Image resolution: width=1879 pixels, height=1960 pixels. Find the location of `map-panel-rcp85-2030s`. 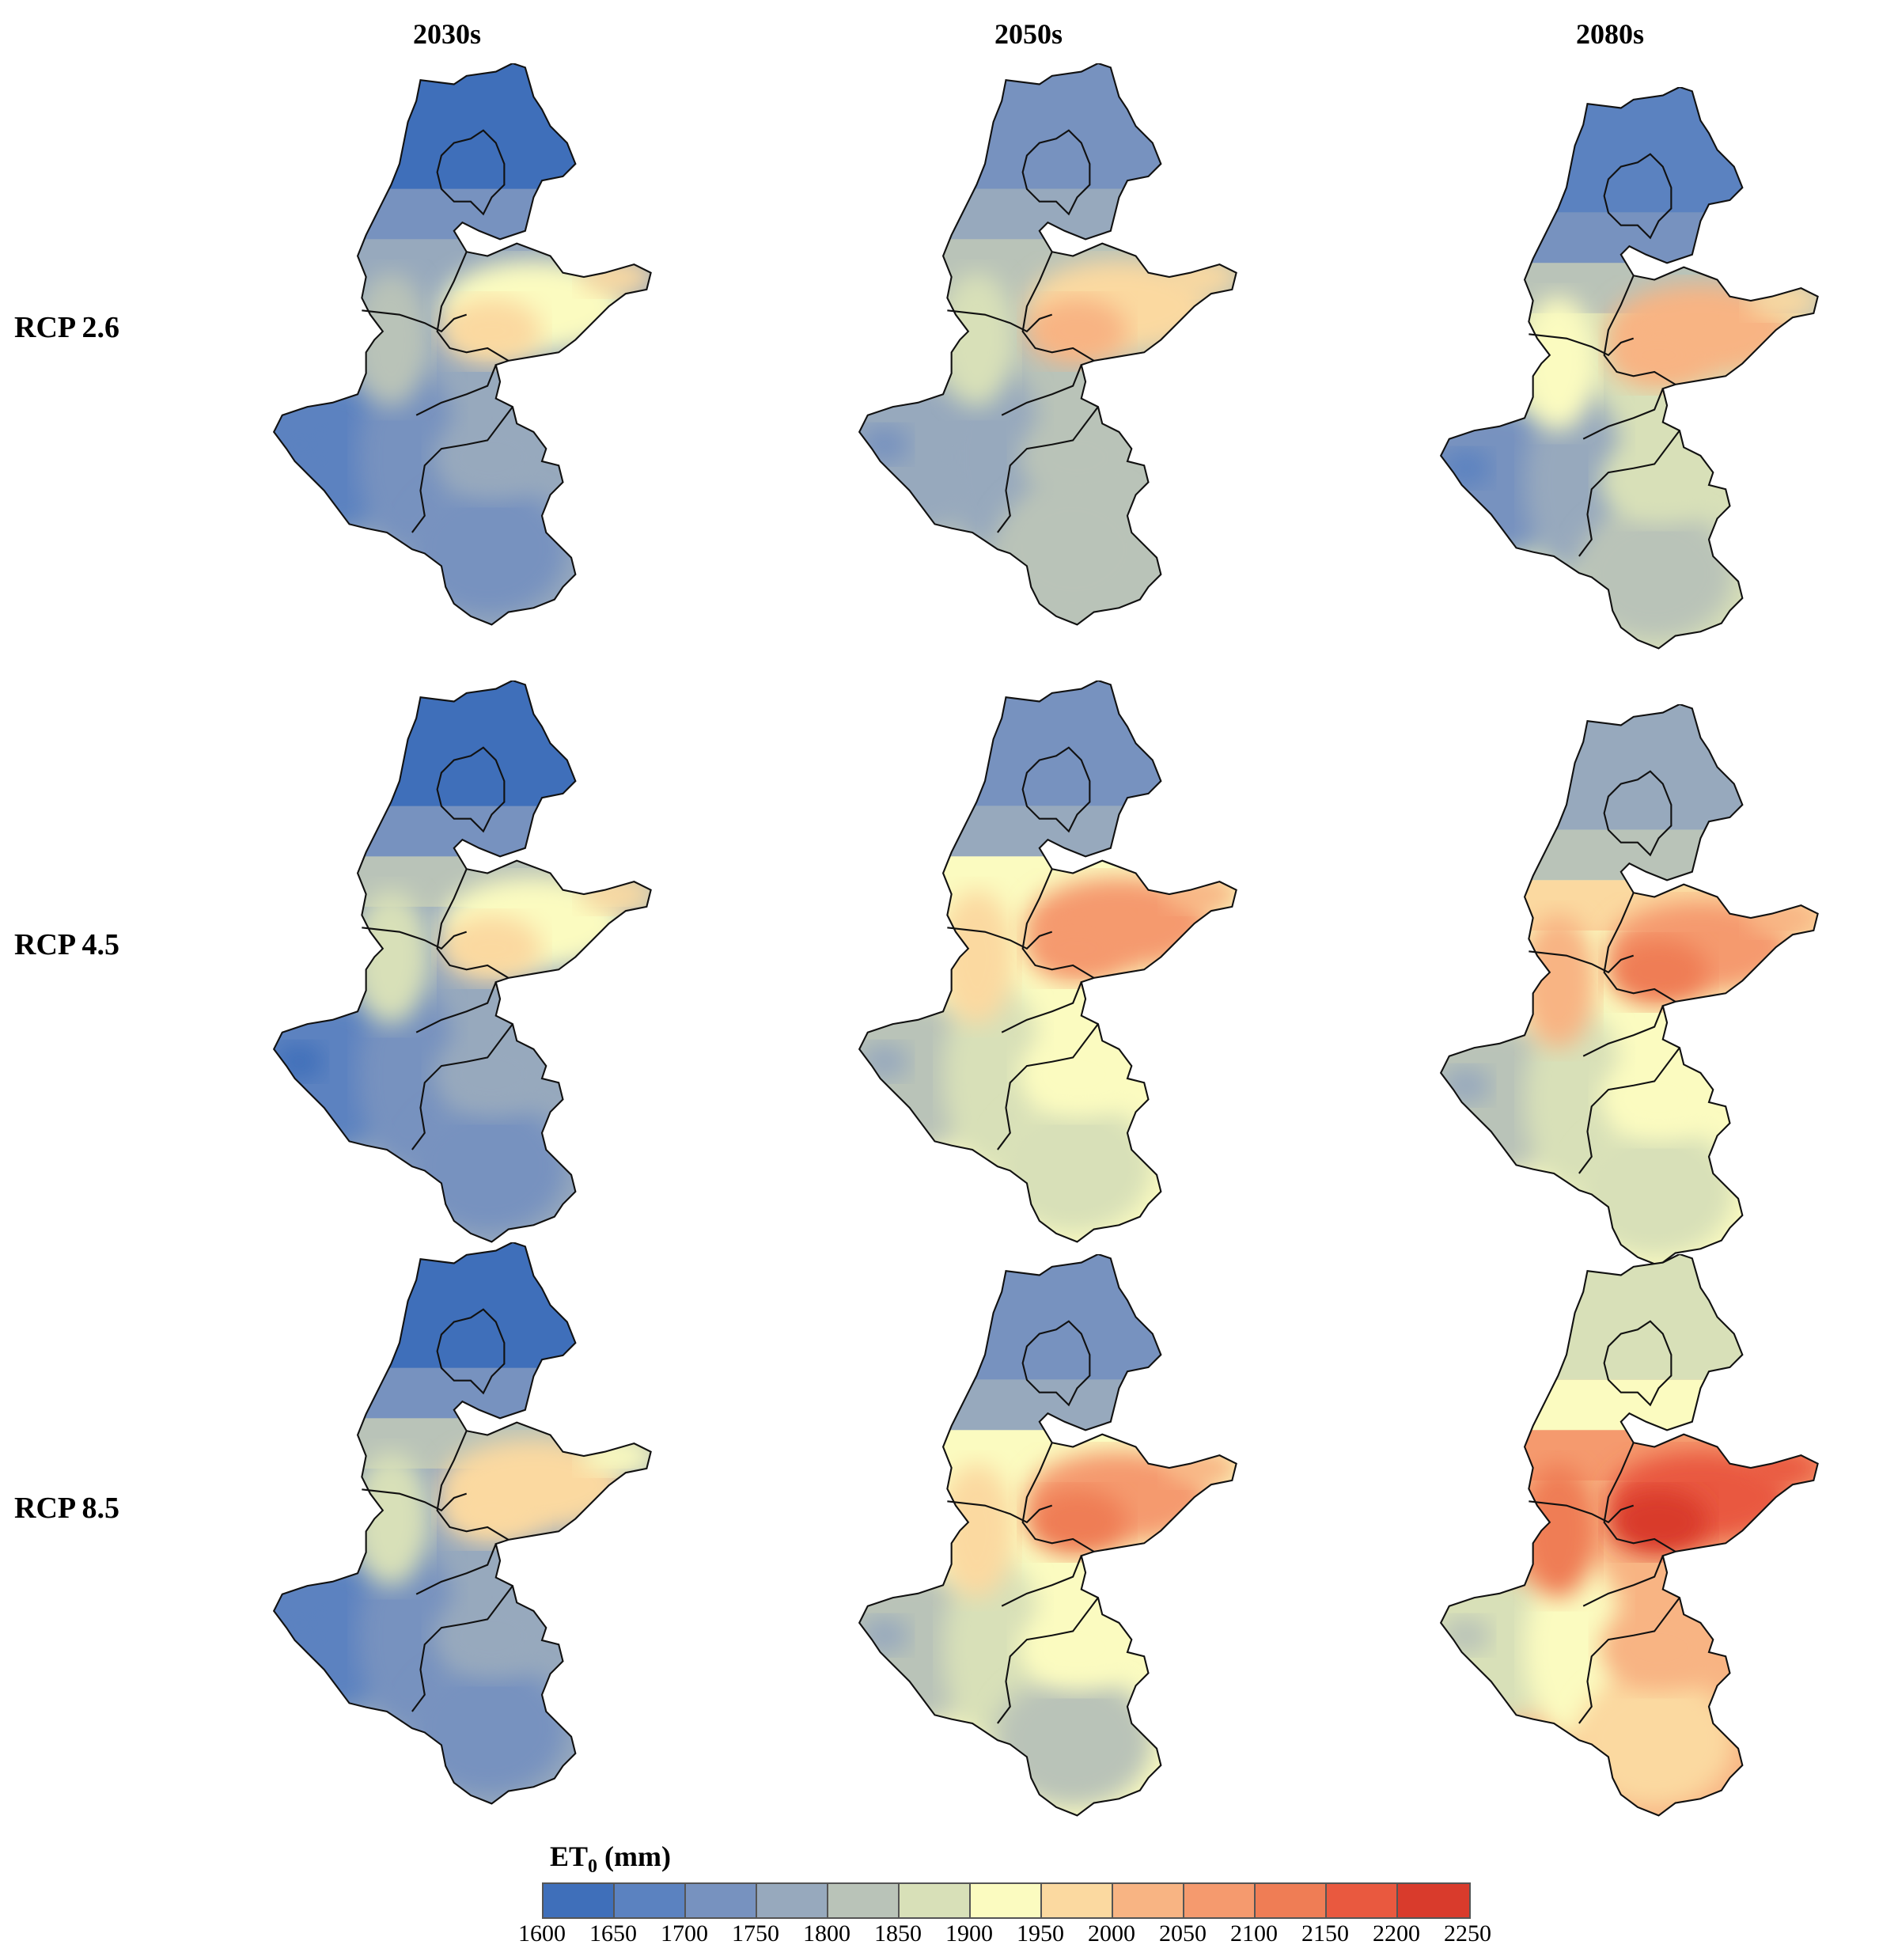

map-panel-rcp85-2030s is located at coordinates (471, 1527).